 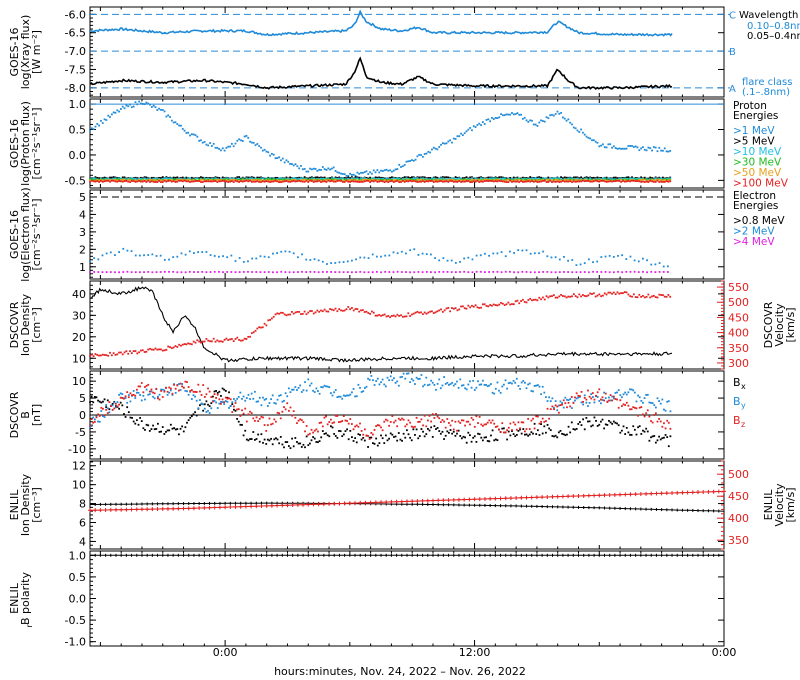 What do you see at coordinates (755, 206) in the screenshot?
I see `legend-title: Energies` at bounding box center [755, 206].